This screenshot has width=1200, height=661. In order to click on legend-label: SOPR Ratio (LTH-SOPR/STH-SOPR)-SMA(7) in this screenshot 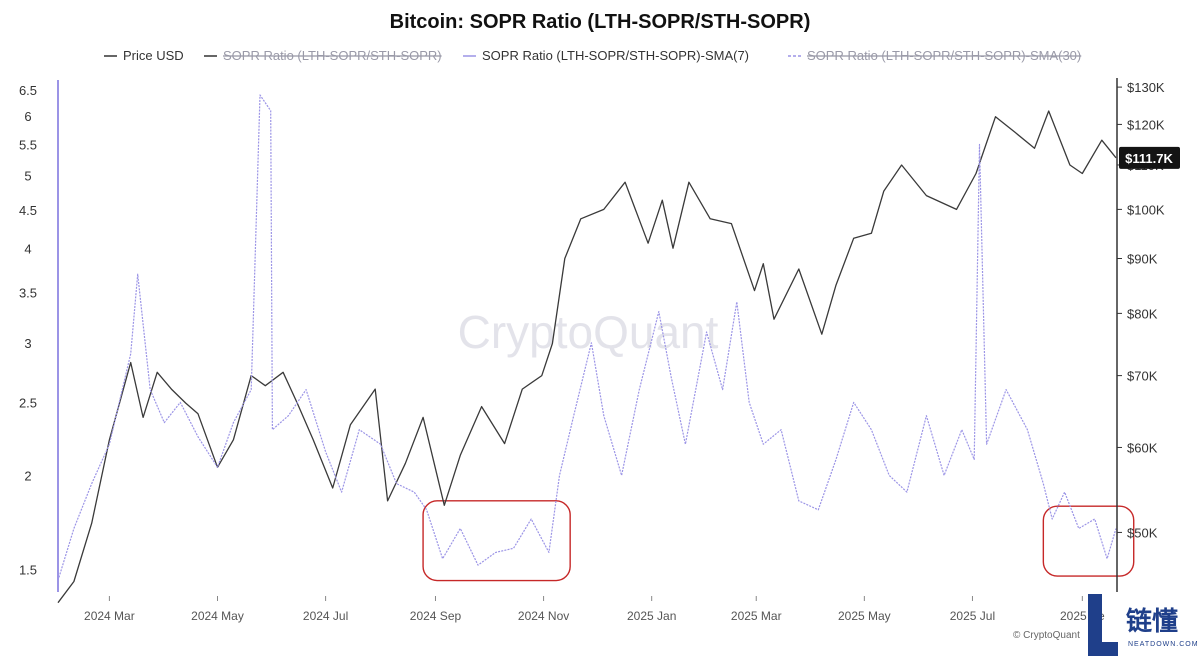, I will do `click(615, 55)`.